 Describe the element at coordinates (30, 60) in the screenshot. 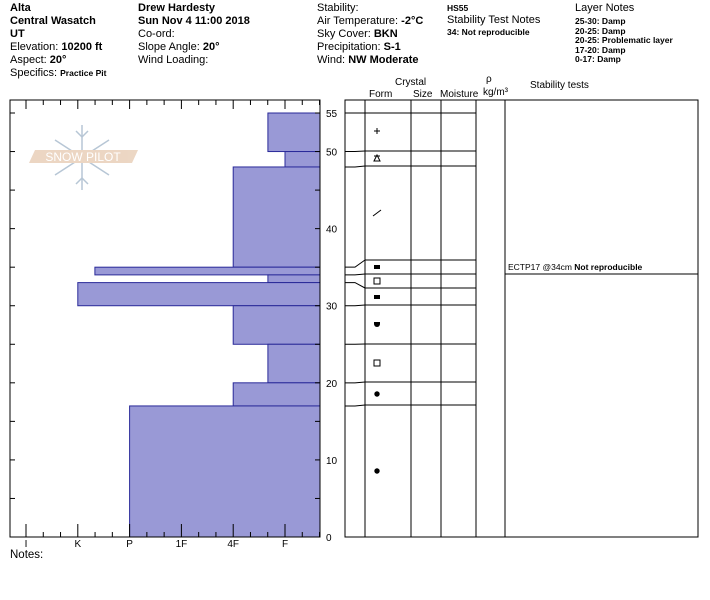

I see `aspect-label: Aspect:` at that location.